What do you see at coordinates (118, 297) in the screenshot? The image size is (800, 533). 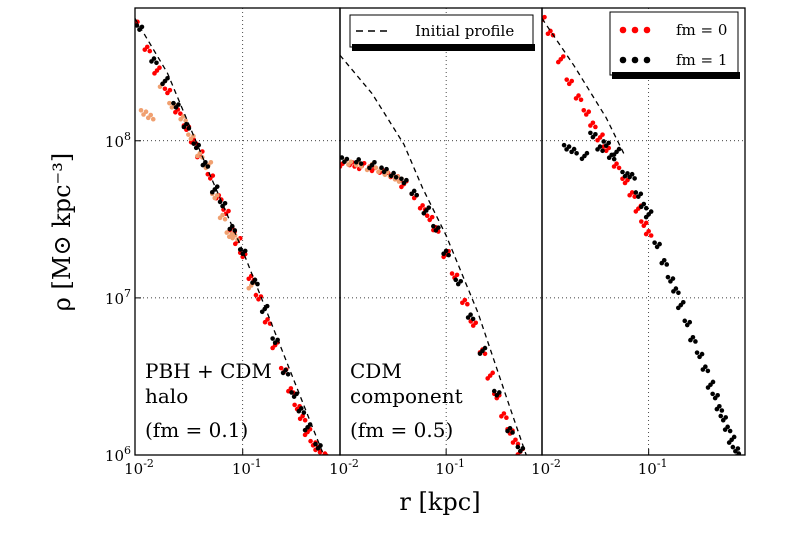 I see `y-tick-label: 107` at bounding box center [118, 297].